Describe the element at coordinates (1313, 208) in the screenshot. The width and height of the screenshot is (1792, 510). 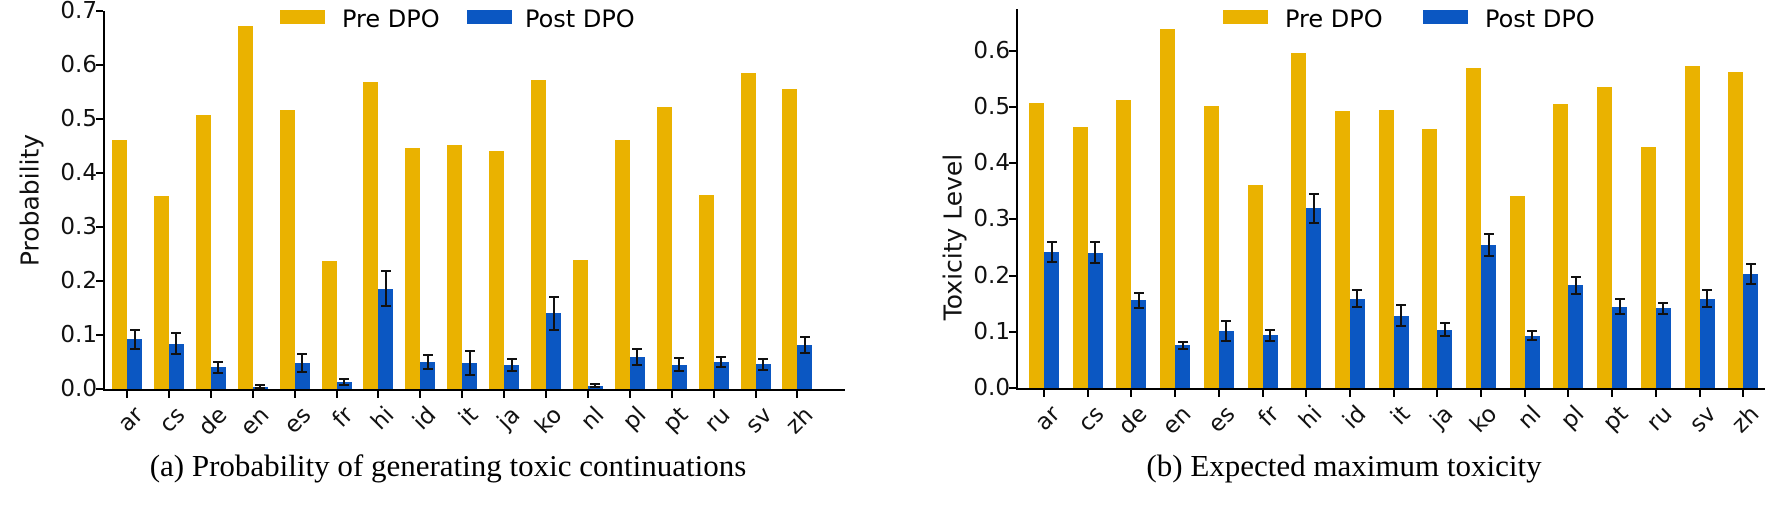
I see `errorbar-post-dpo-hi` at that location.